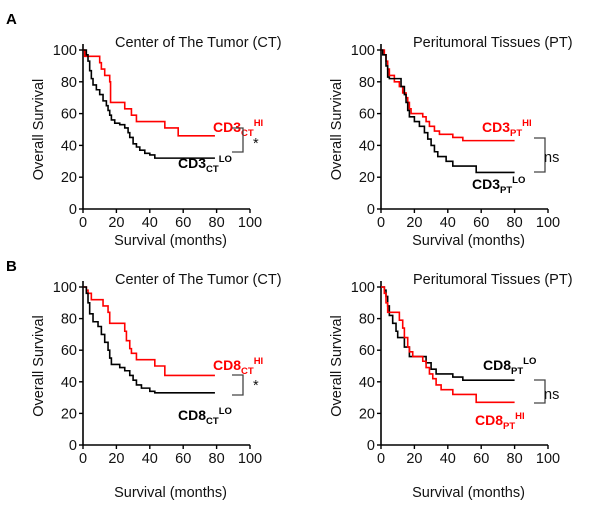 This screenshot has height=505, width=600. Describe the element at coordinates (11, 19) in the screenshot. I see `panel-letter: A` at that location.